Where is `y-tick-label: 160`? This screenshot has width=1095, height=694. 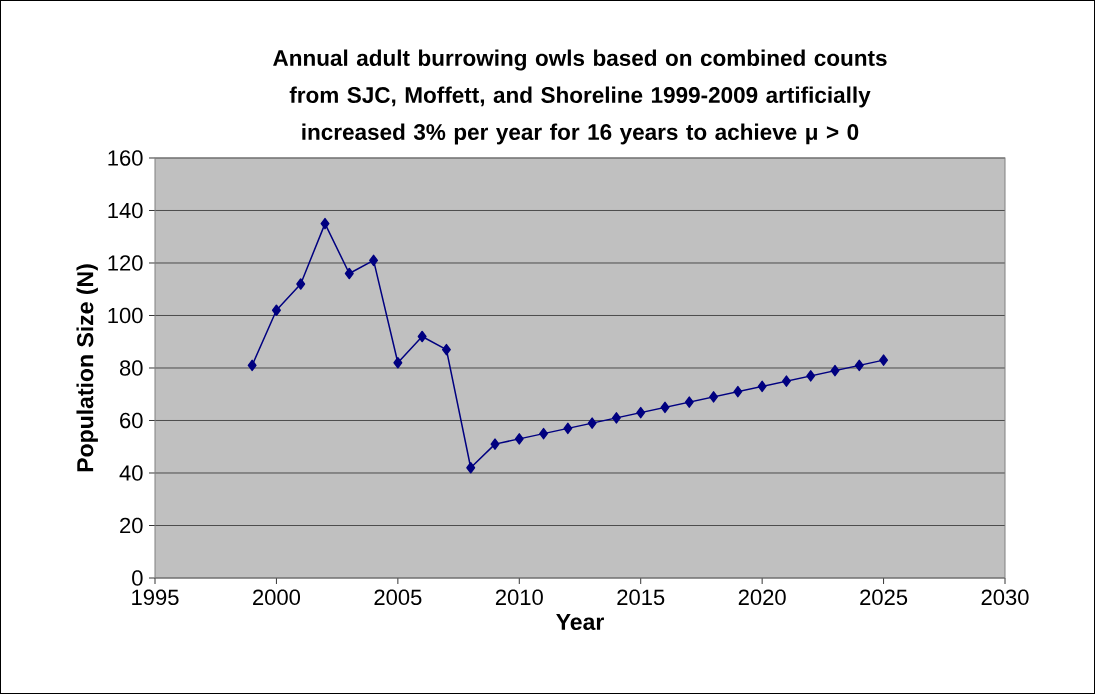 y-tick-label: 160 is located at coordinates (125, 158).